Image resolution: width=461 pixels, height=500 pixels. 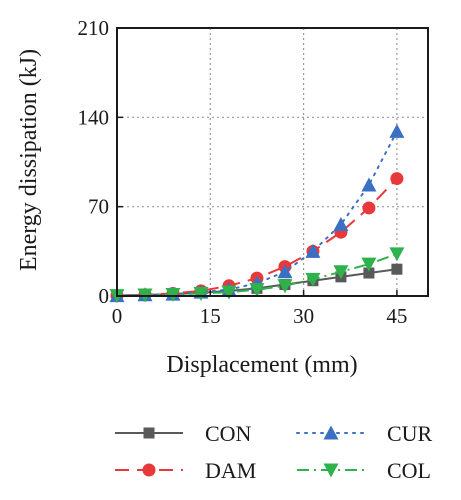 What do you see at coordinates (303, 316) in the screenshot?
I see `x-tick-label: 30` at bounding box center [303, 316].